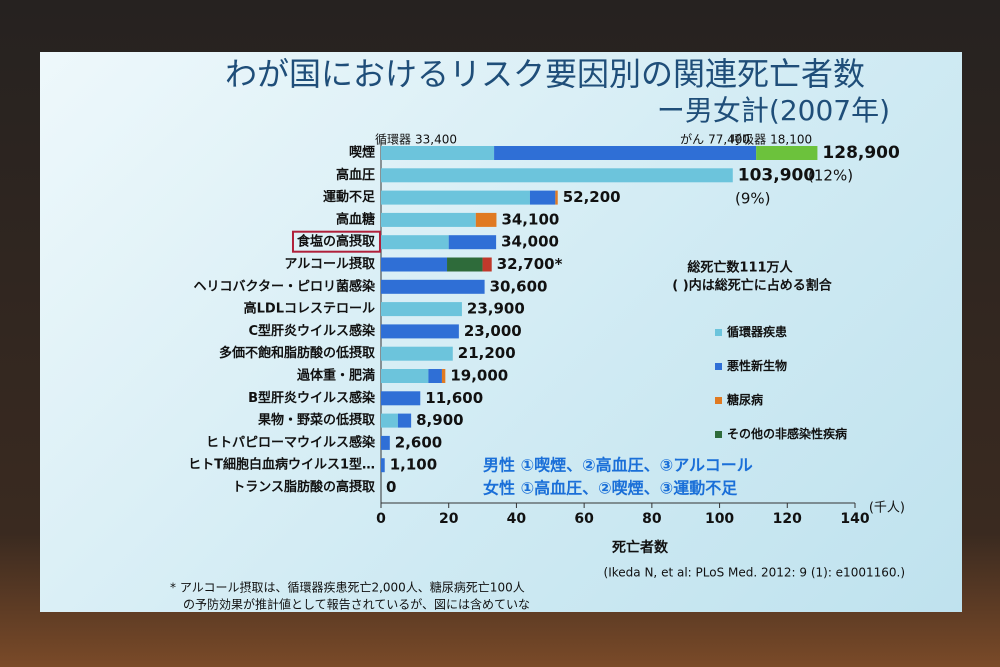  What do you see at coordinates (773, 110) in the screenshot?
I see `chart-subtitle: ー男女計(2007年)` at bounding box center [773, 110].